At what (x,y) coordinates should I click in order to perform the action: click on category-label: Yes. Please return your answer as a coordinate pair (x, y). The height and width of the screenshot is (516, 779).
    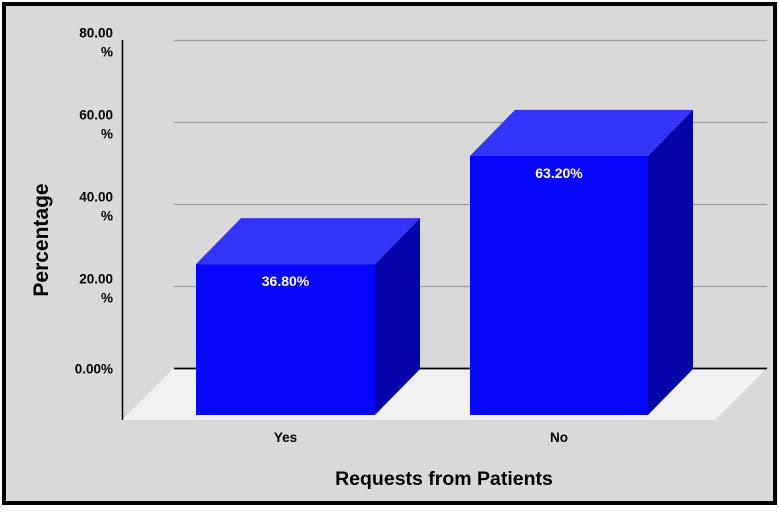
    Looking at the image, I should click on (285, 437).